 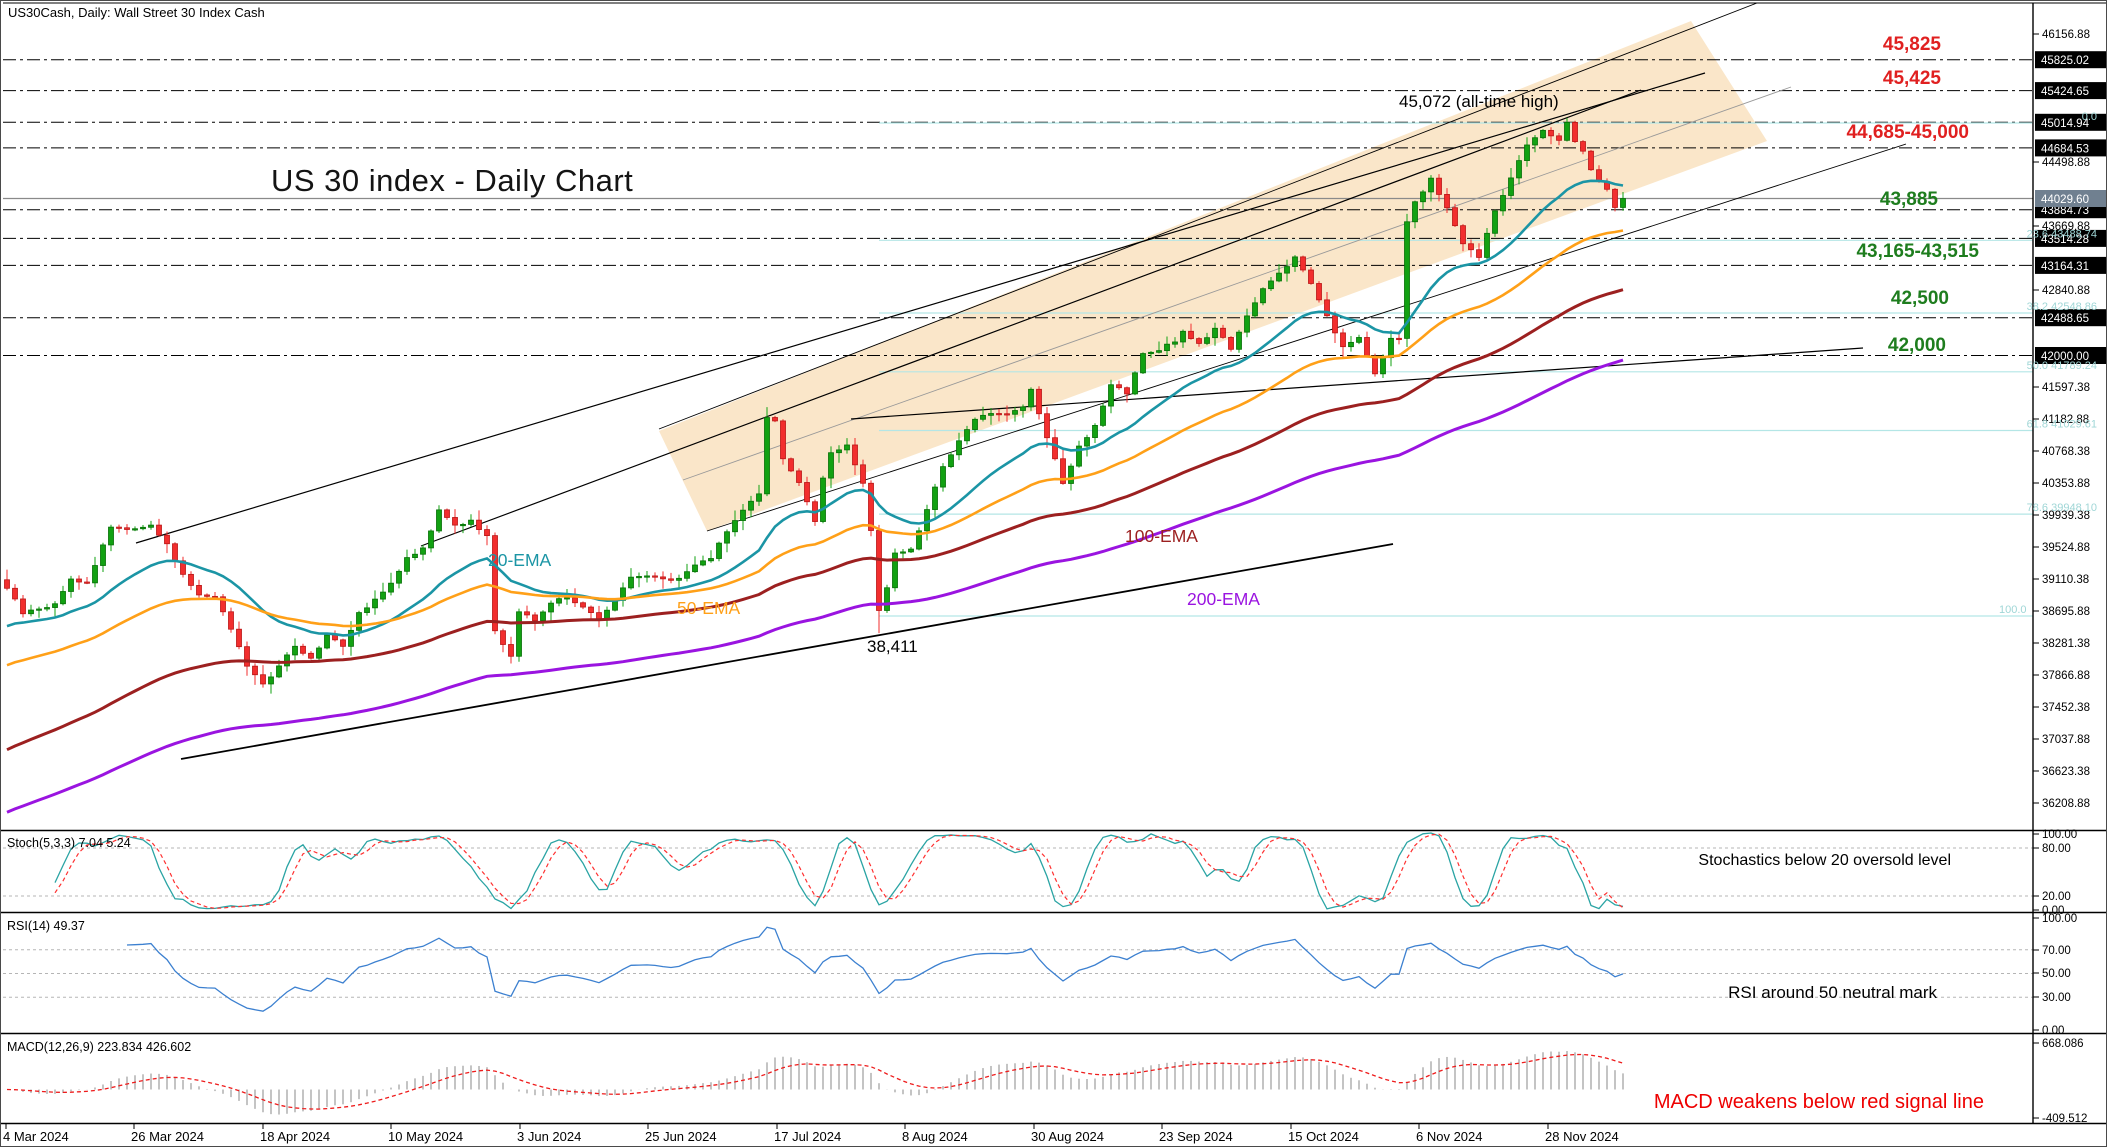 I want to click on price-axis-tick: 41597.38, so click(x=2066, y=388).